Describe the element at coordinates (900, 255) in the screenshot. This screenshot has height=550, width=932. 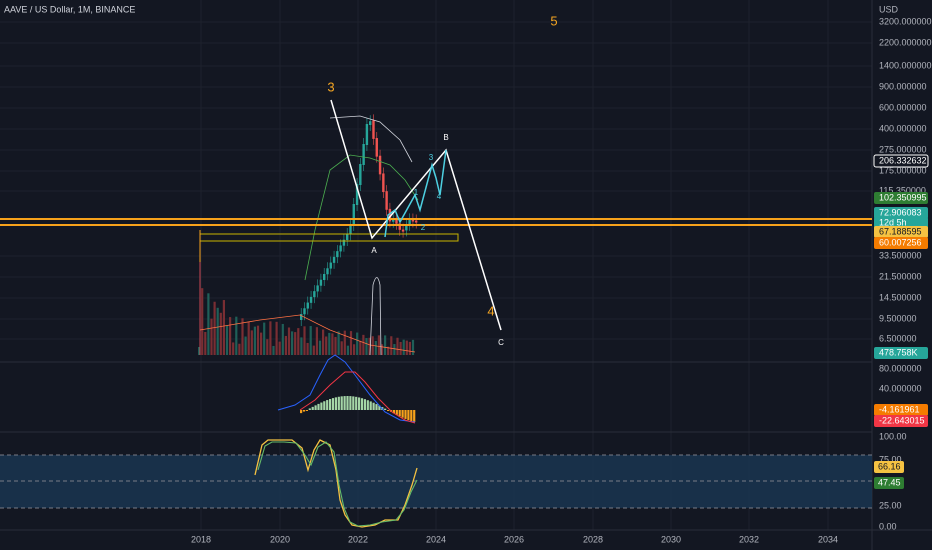
I see `price-axis-label: 33.500000` at that location.